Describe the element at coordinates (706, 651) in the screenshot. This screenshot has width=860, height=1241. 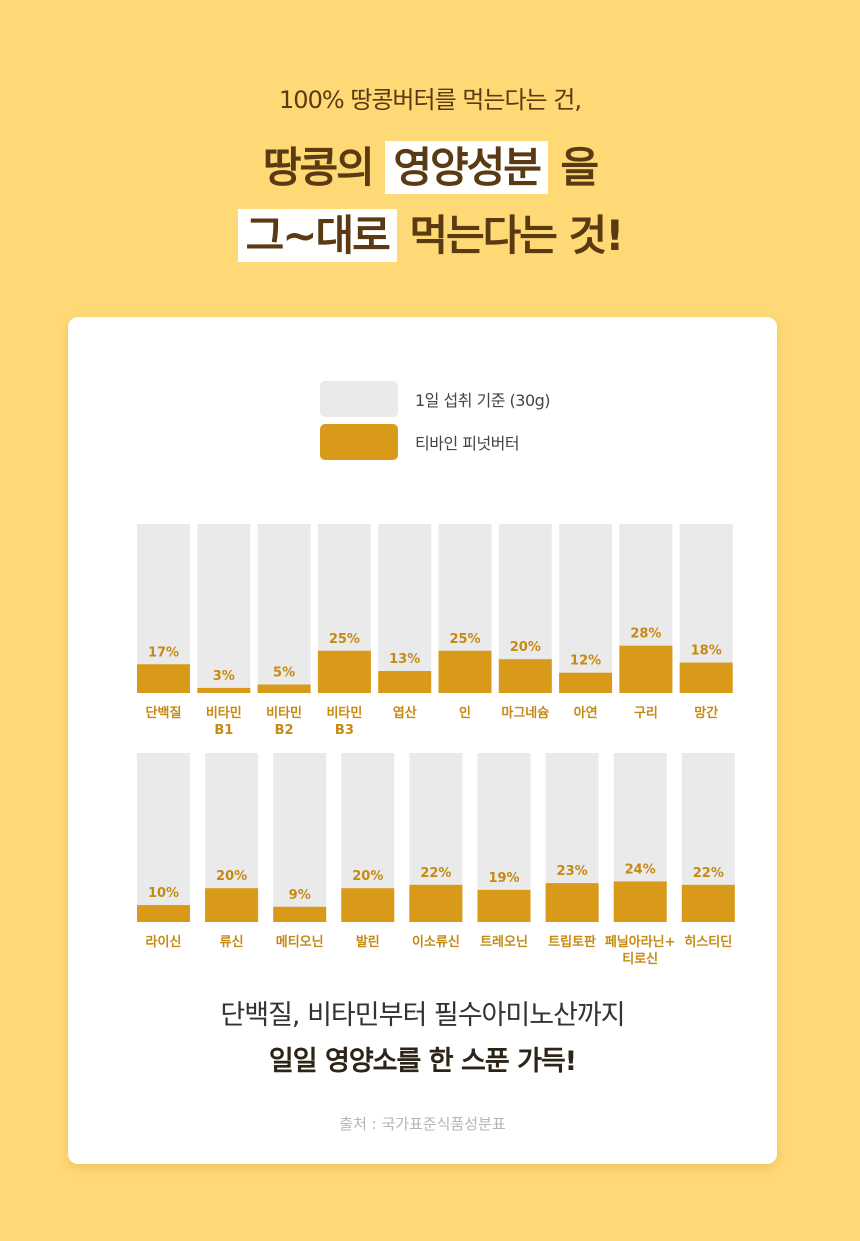
I see `data-label: 18%` at that location.